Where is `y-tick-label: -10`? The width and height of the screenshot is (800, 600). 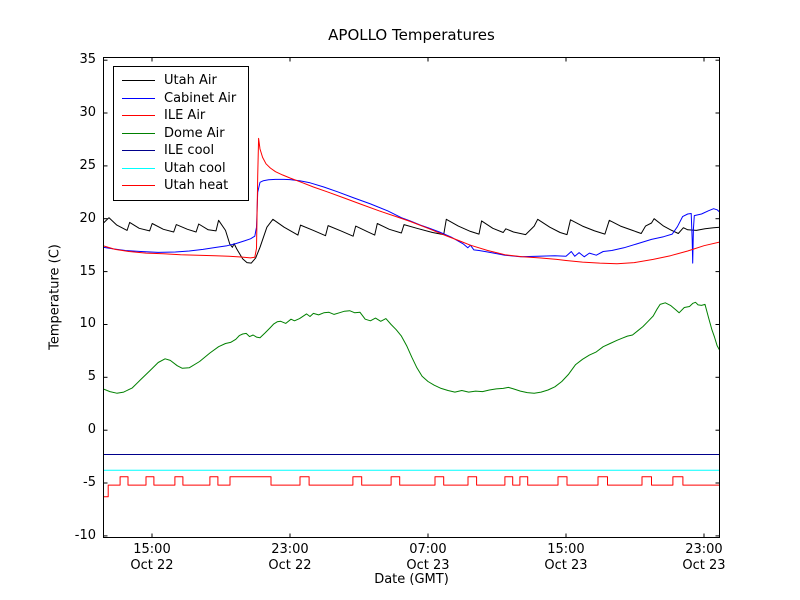 y-tick-label: -10 is located at coordinates (85, 535).